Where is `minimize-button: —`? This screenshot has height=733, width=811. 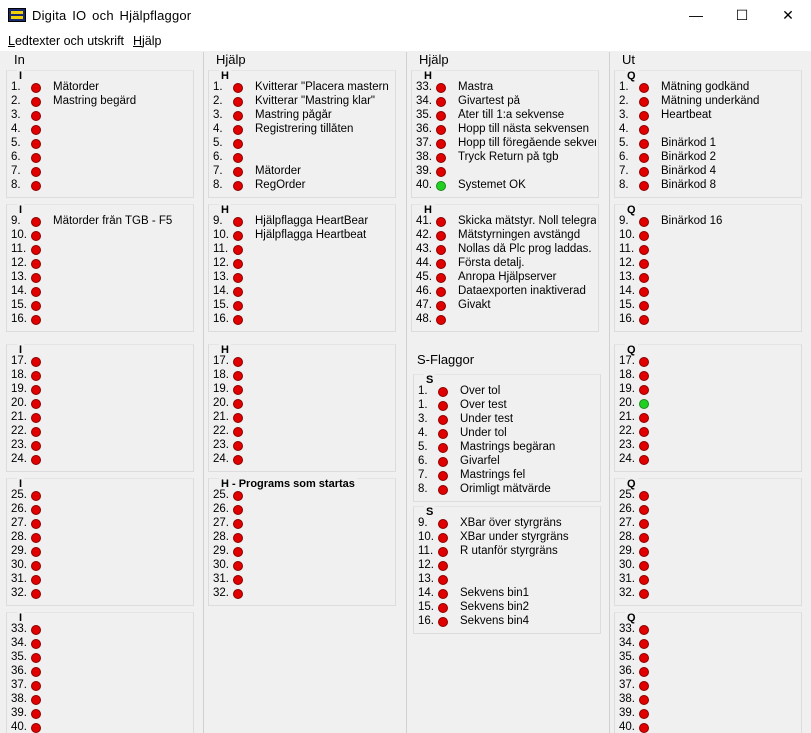 minimize-button: — is located at coordinates (696, 15).